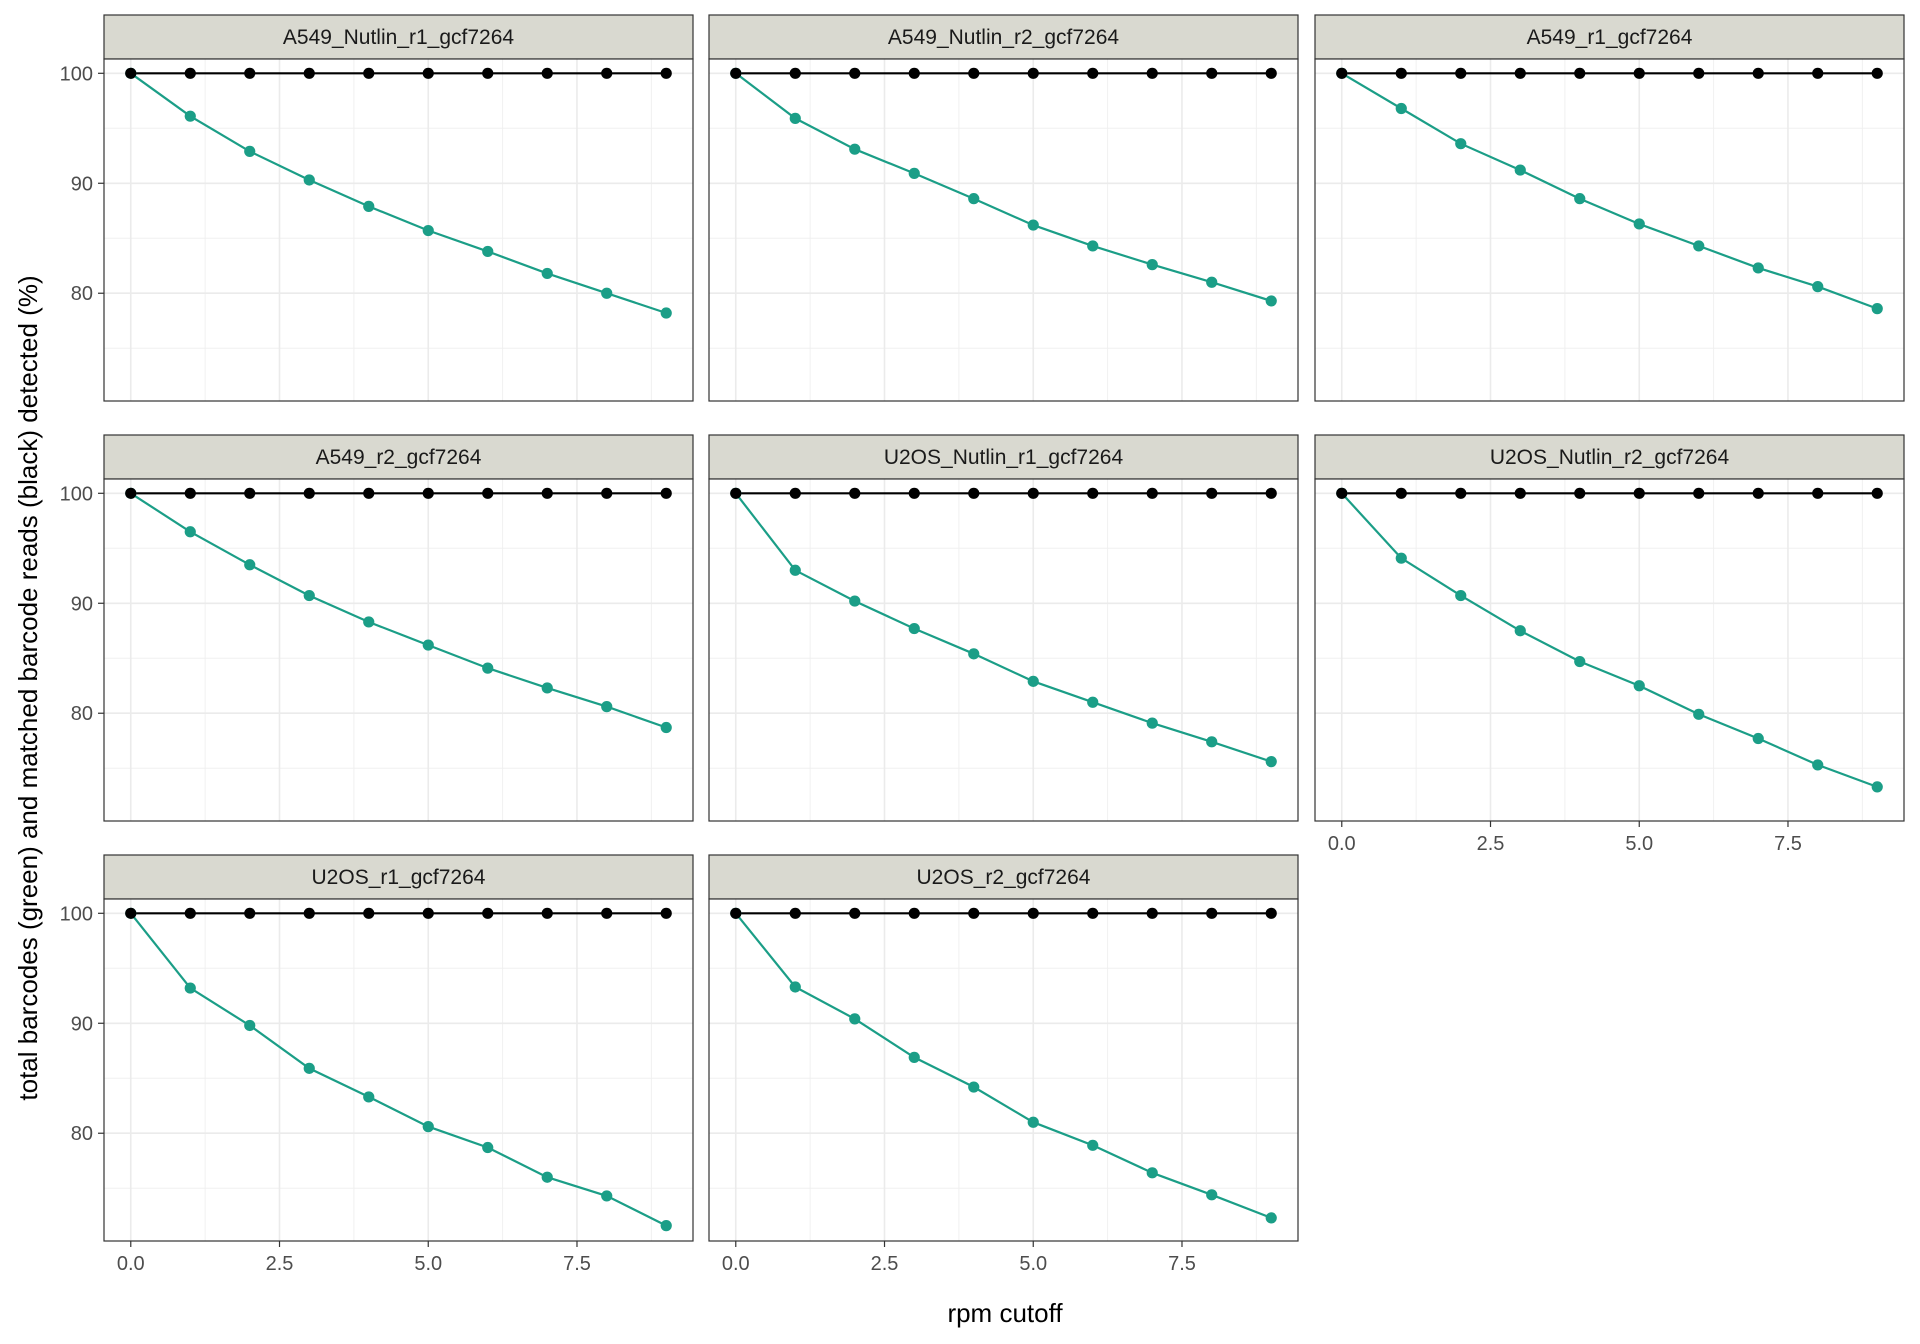 This screenshot has height=1344, width=1920. I want to click on facet-panel: U2OS_Nutlin_r1_gcf7264, so click(1003, 628).